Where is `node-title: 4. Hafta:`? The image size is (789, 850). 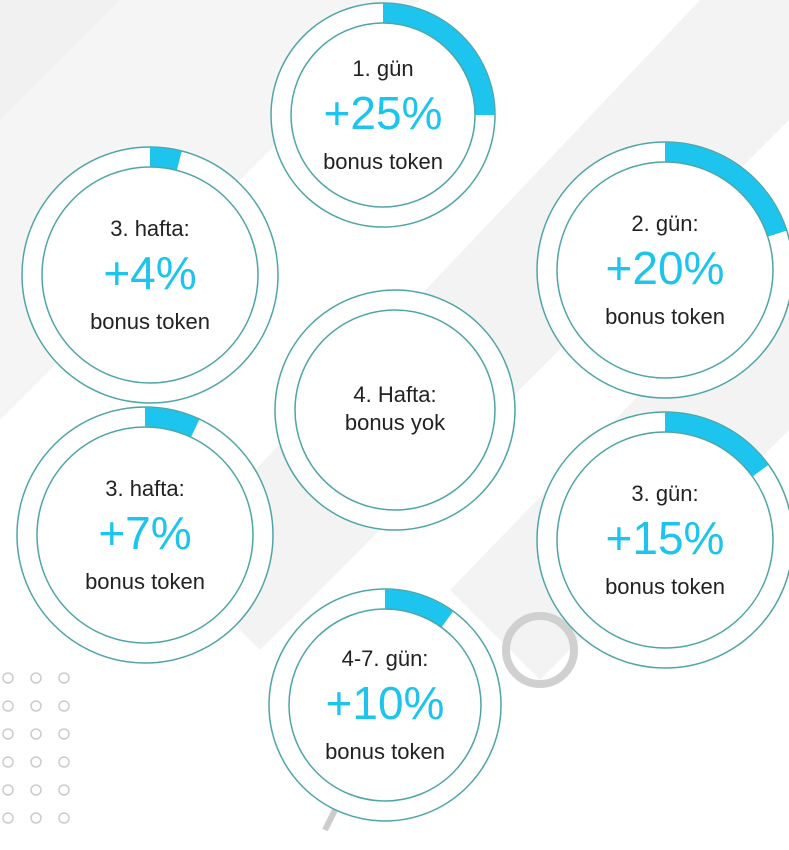 node-title: 4. Hafta: is located at coordinates (394, 394).